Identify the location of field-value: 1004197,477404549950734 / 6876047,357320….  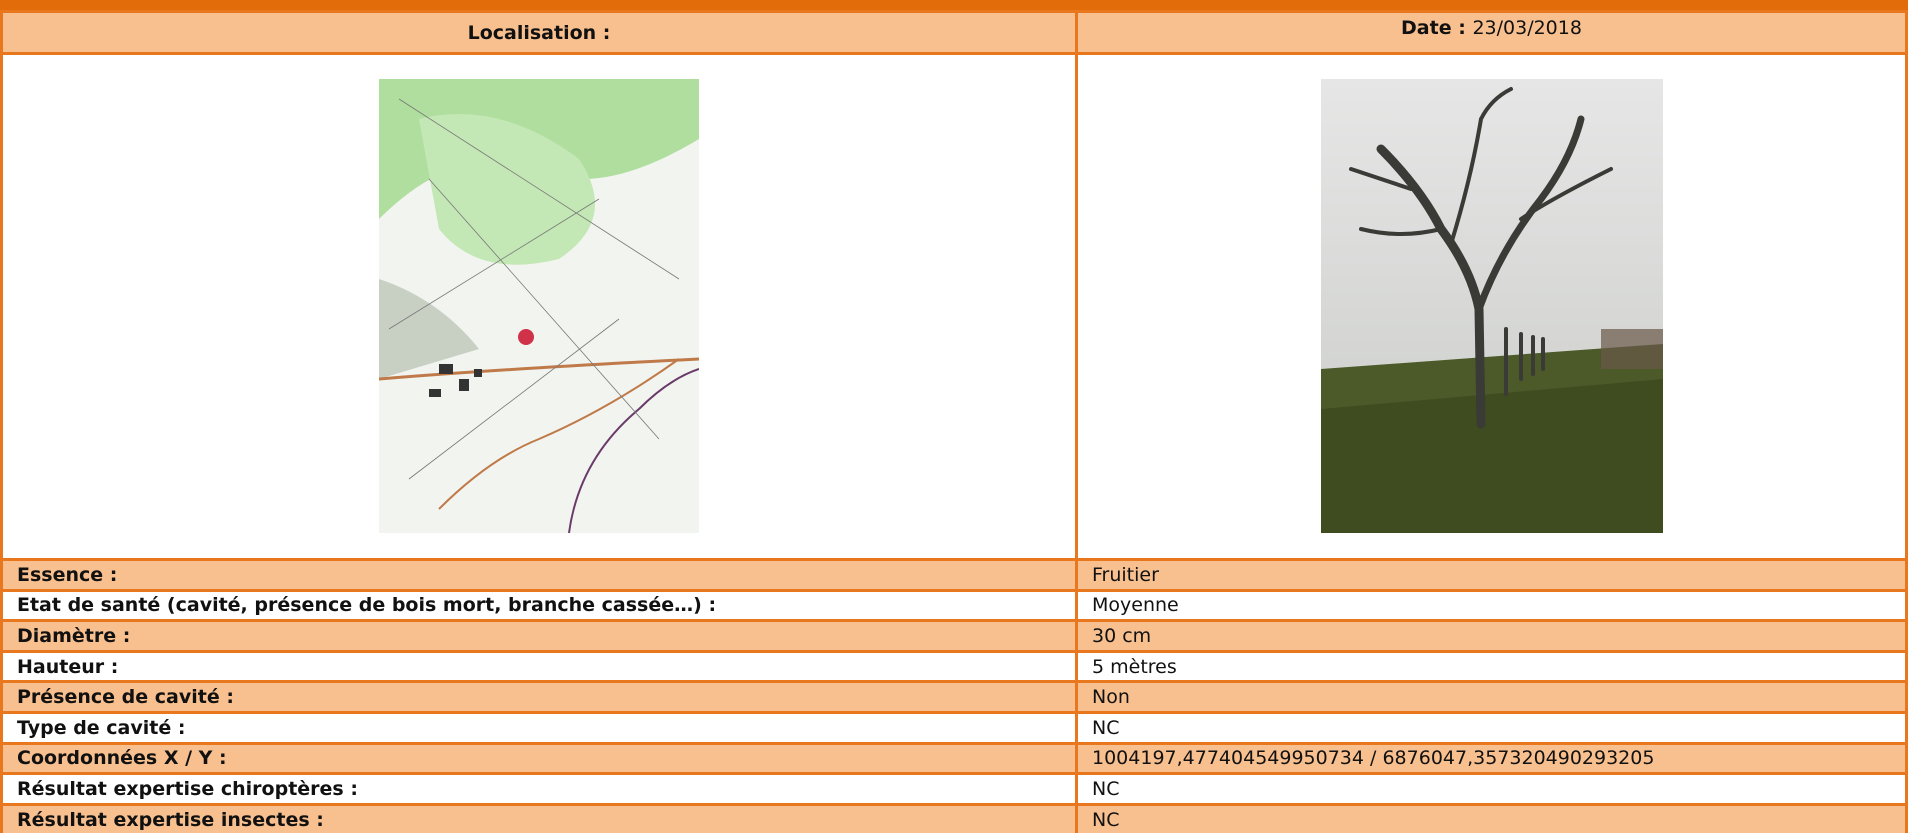
(1491, 758).